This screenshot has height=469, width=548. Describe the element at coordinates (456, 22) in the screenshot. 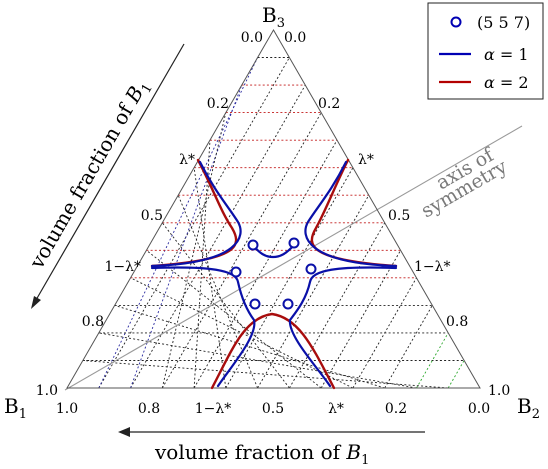

I see `legend-marker-circle` at that location.